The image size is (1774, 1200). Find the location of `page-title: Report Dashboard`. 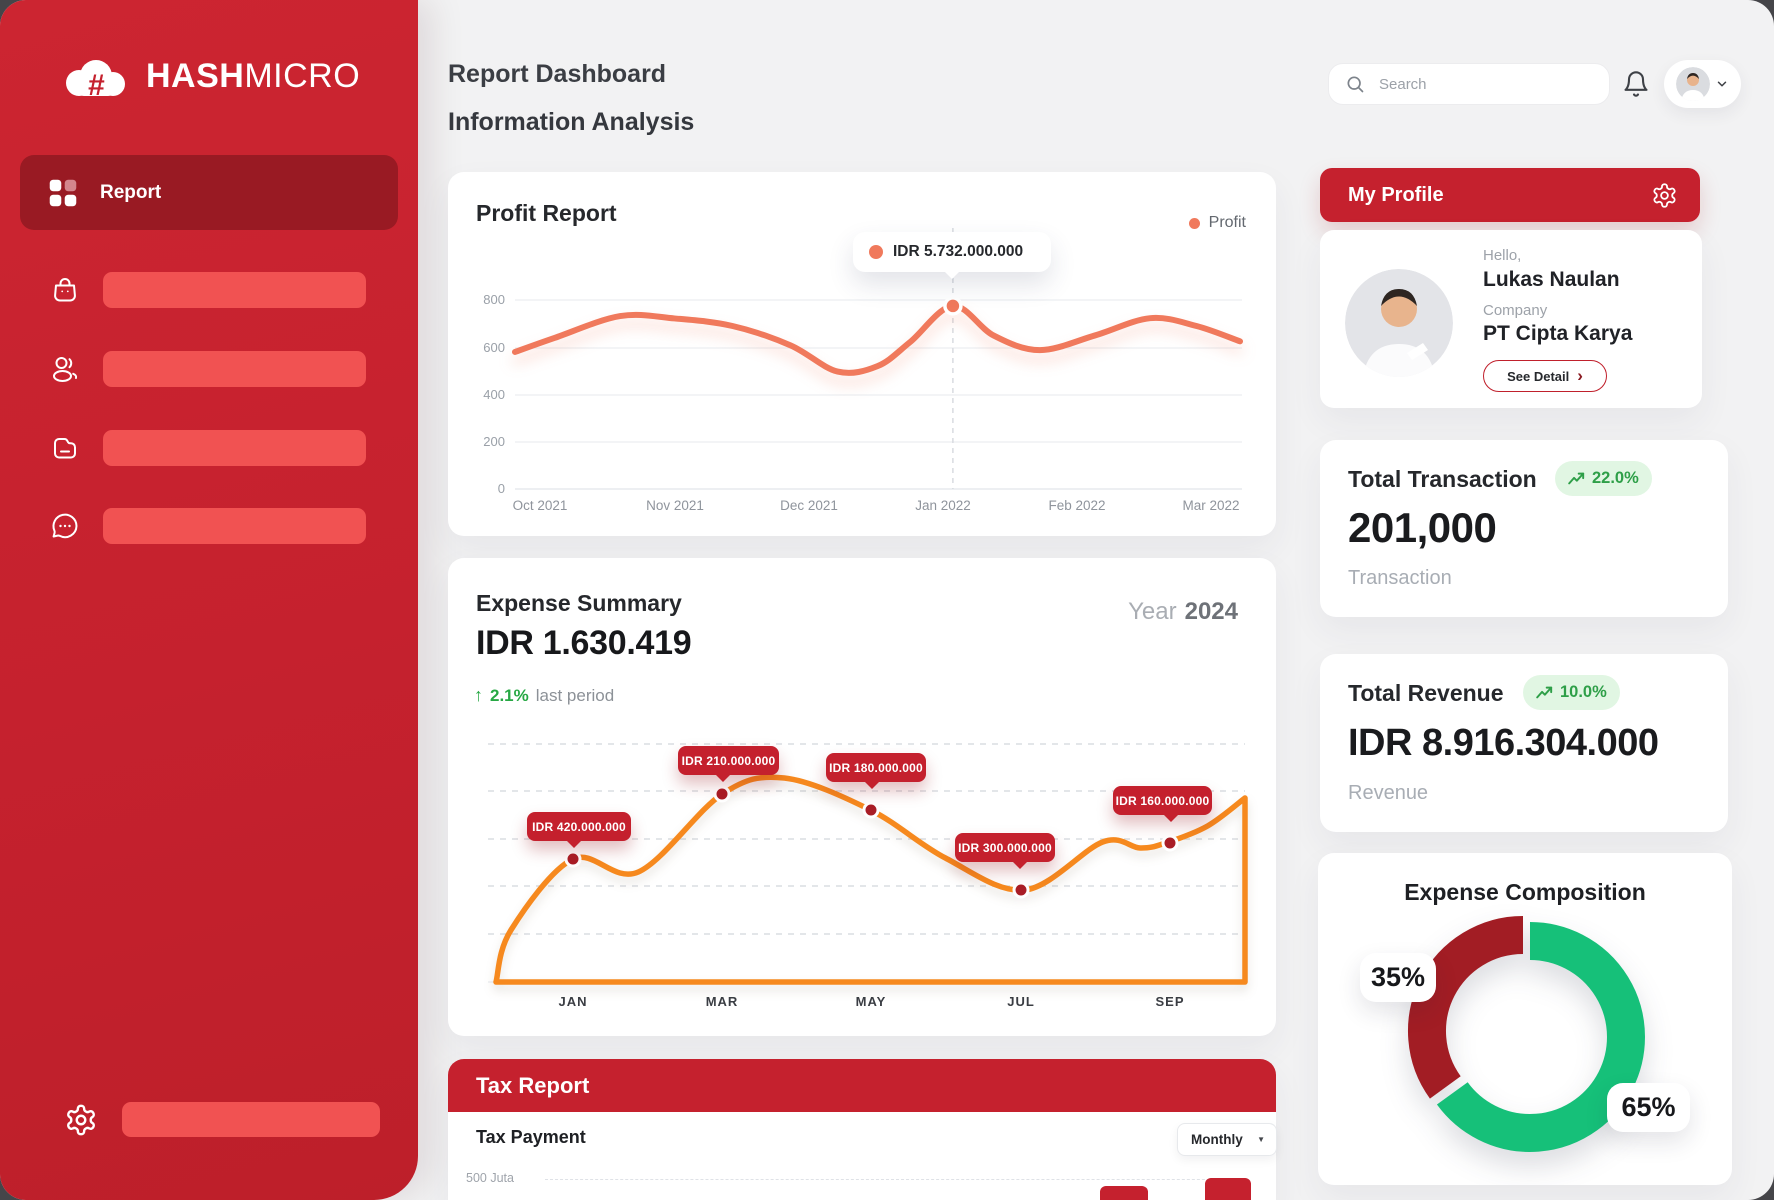

page-title: Report Dashboard is located at coordinates (557, 74).